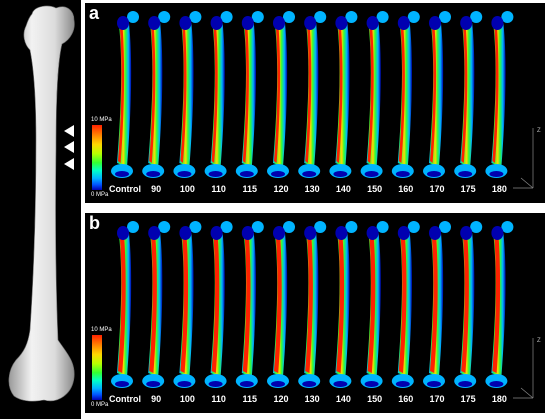  Describe the element at coordinates (281, 189) in the screenshot. I see `angle-label: 120` at that location.